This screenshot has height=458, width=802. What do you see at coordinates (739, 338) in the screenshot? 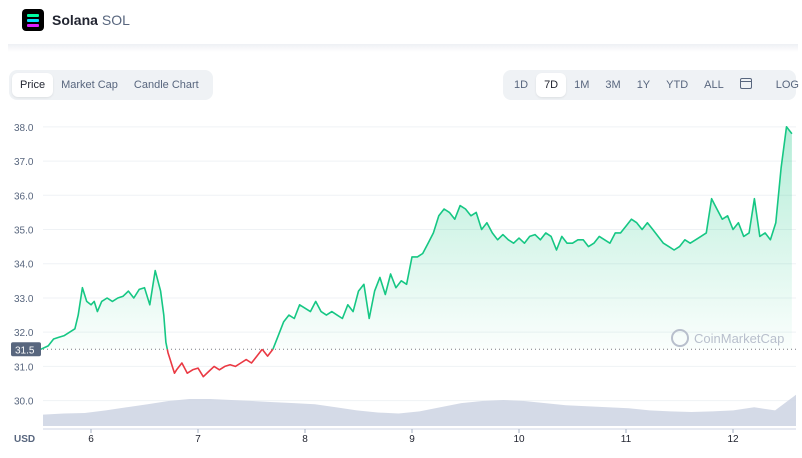
I see `watermark-text: CoinMarketCap` at bounding box center [739, 338].